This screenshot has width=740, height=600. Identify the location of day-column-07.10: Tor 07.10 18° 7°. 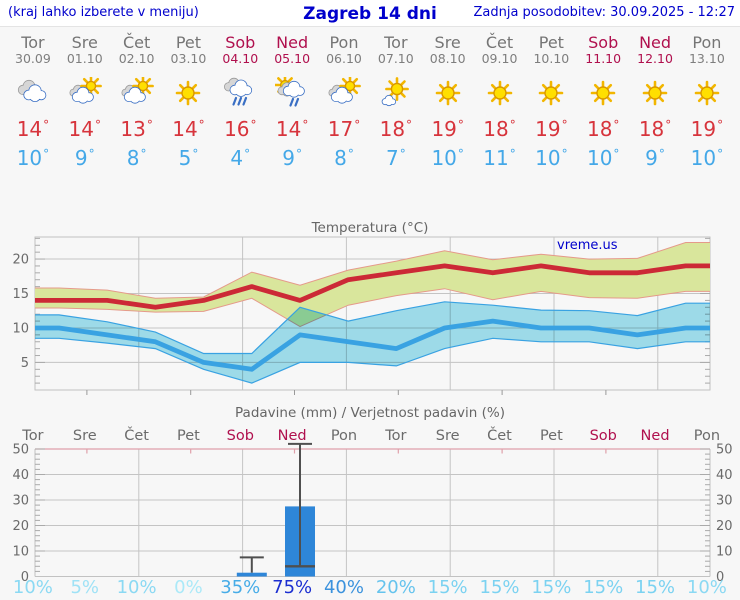
(396, 103).